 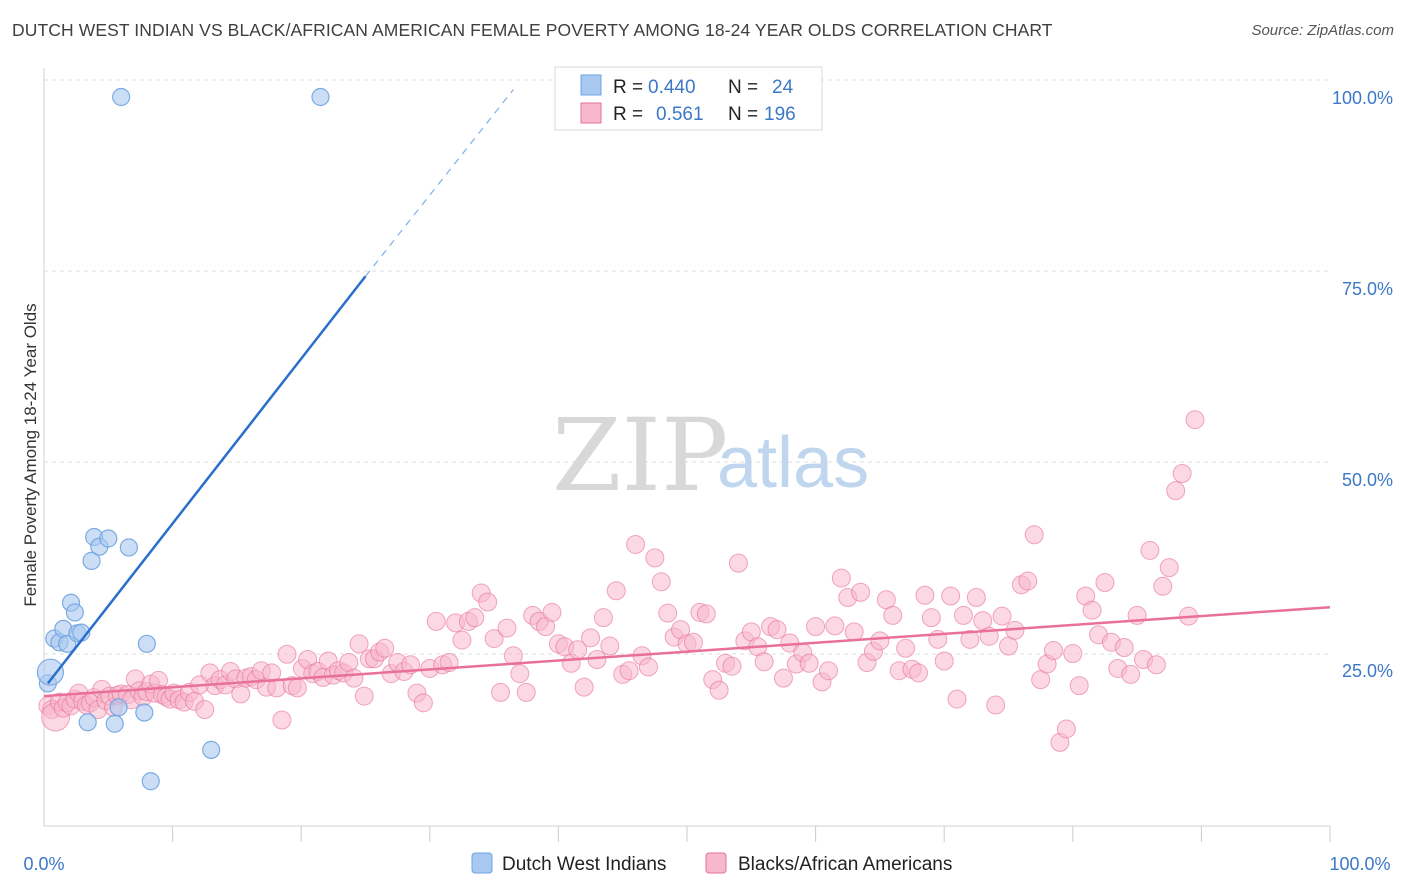 What do you see at coordinates (743, 87) in the screenshot?
I see `legend-n-label-1: N =` at bounding box center [743, 87].